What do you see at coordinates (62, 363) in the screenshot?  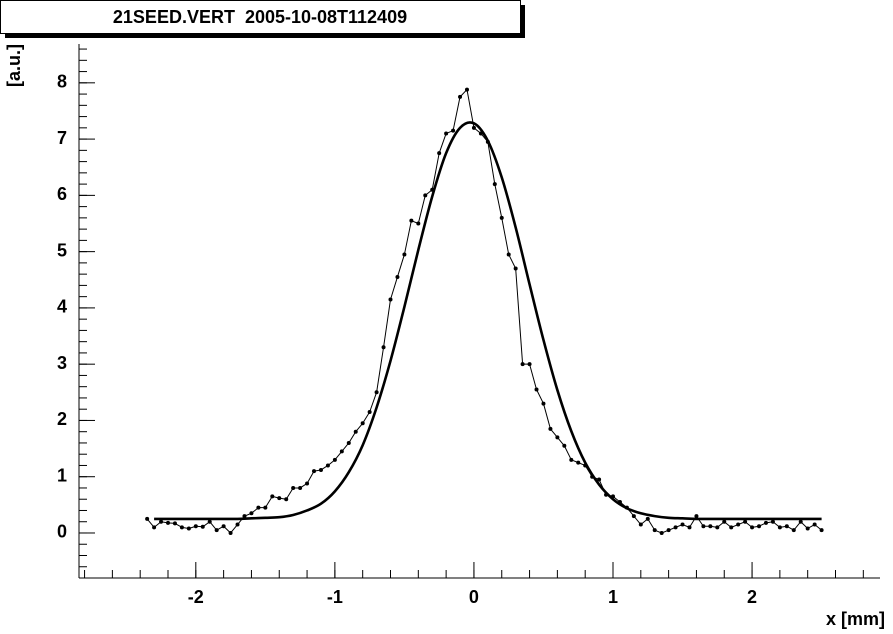 I see `y-tick-label: 3` at bounding box center [62, 363].